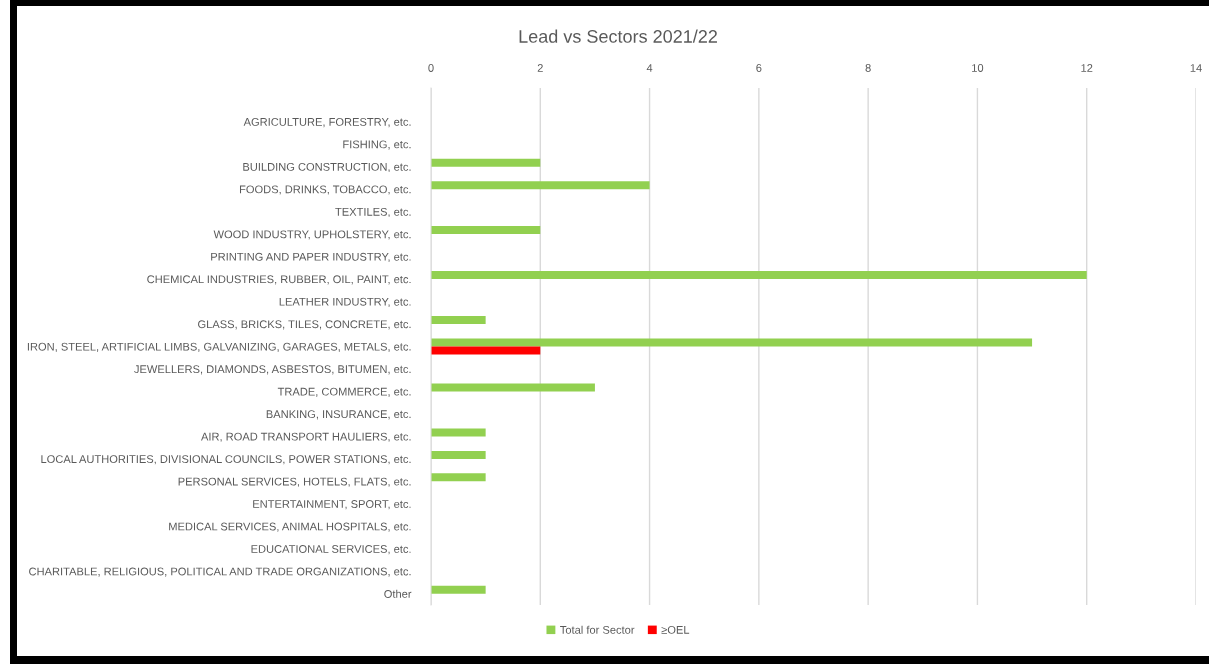 This screenshot has width=1209, height=664. I want to click on y-tick-label: Other, so click(398, 593).